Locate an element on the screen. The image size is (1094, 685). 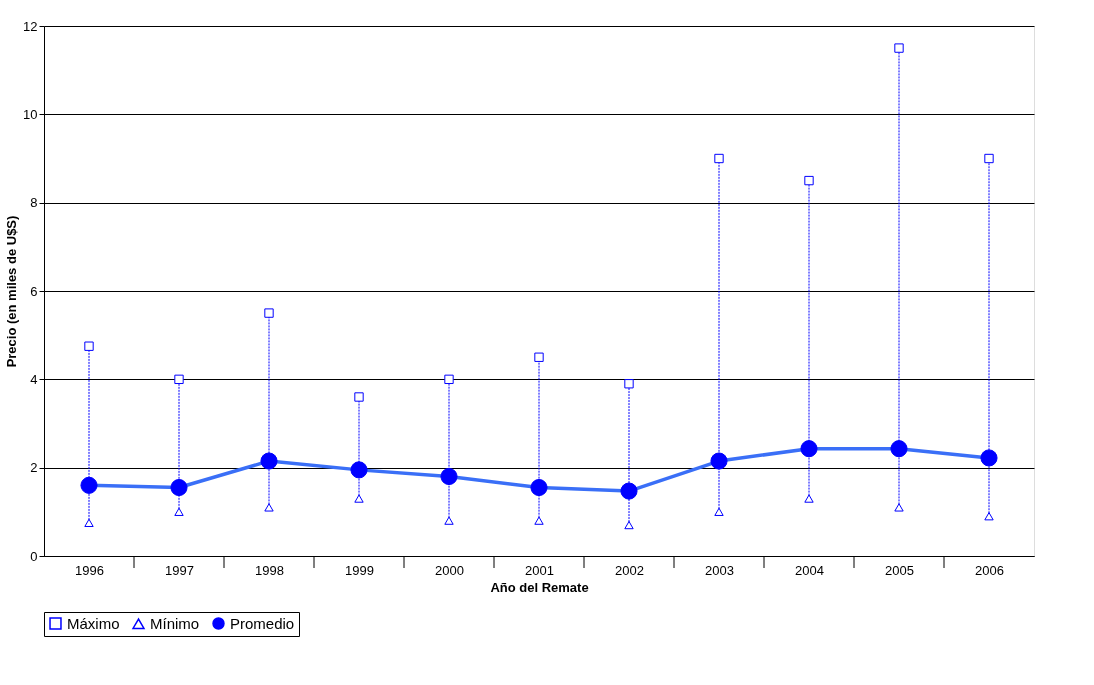
x-axis-title: Año del Remate is located at coordinates (539, 587).